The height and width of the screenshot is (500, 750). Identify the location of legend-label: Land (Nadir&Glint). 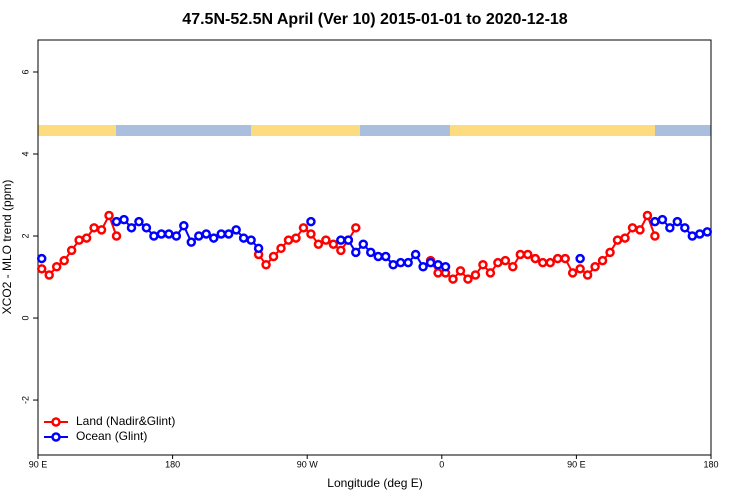
(125, 421).